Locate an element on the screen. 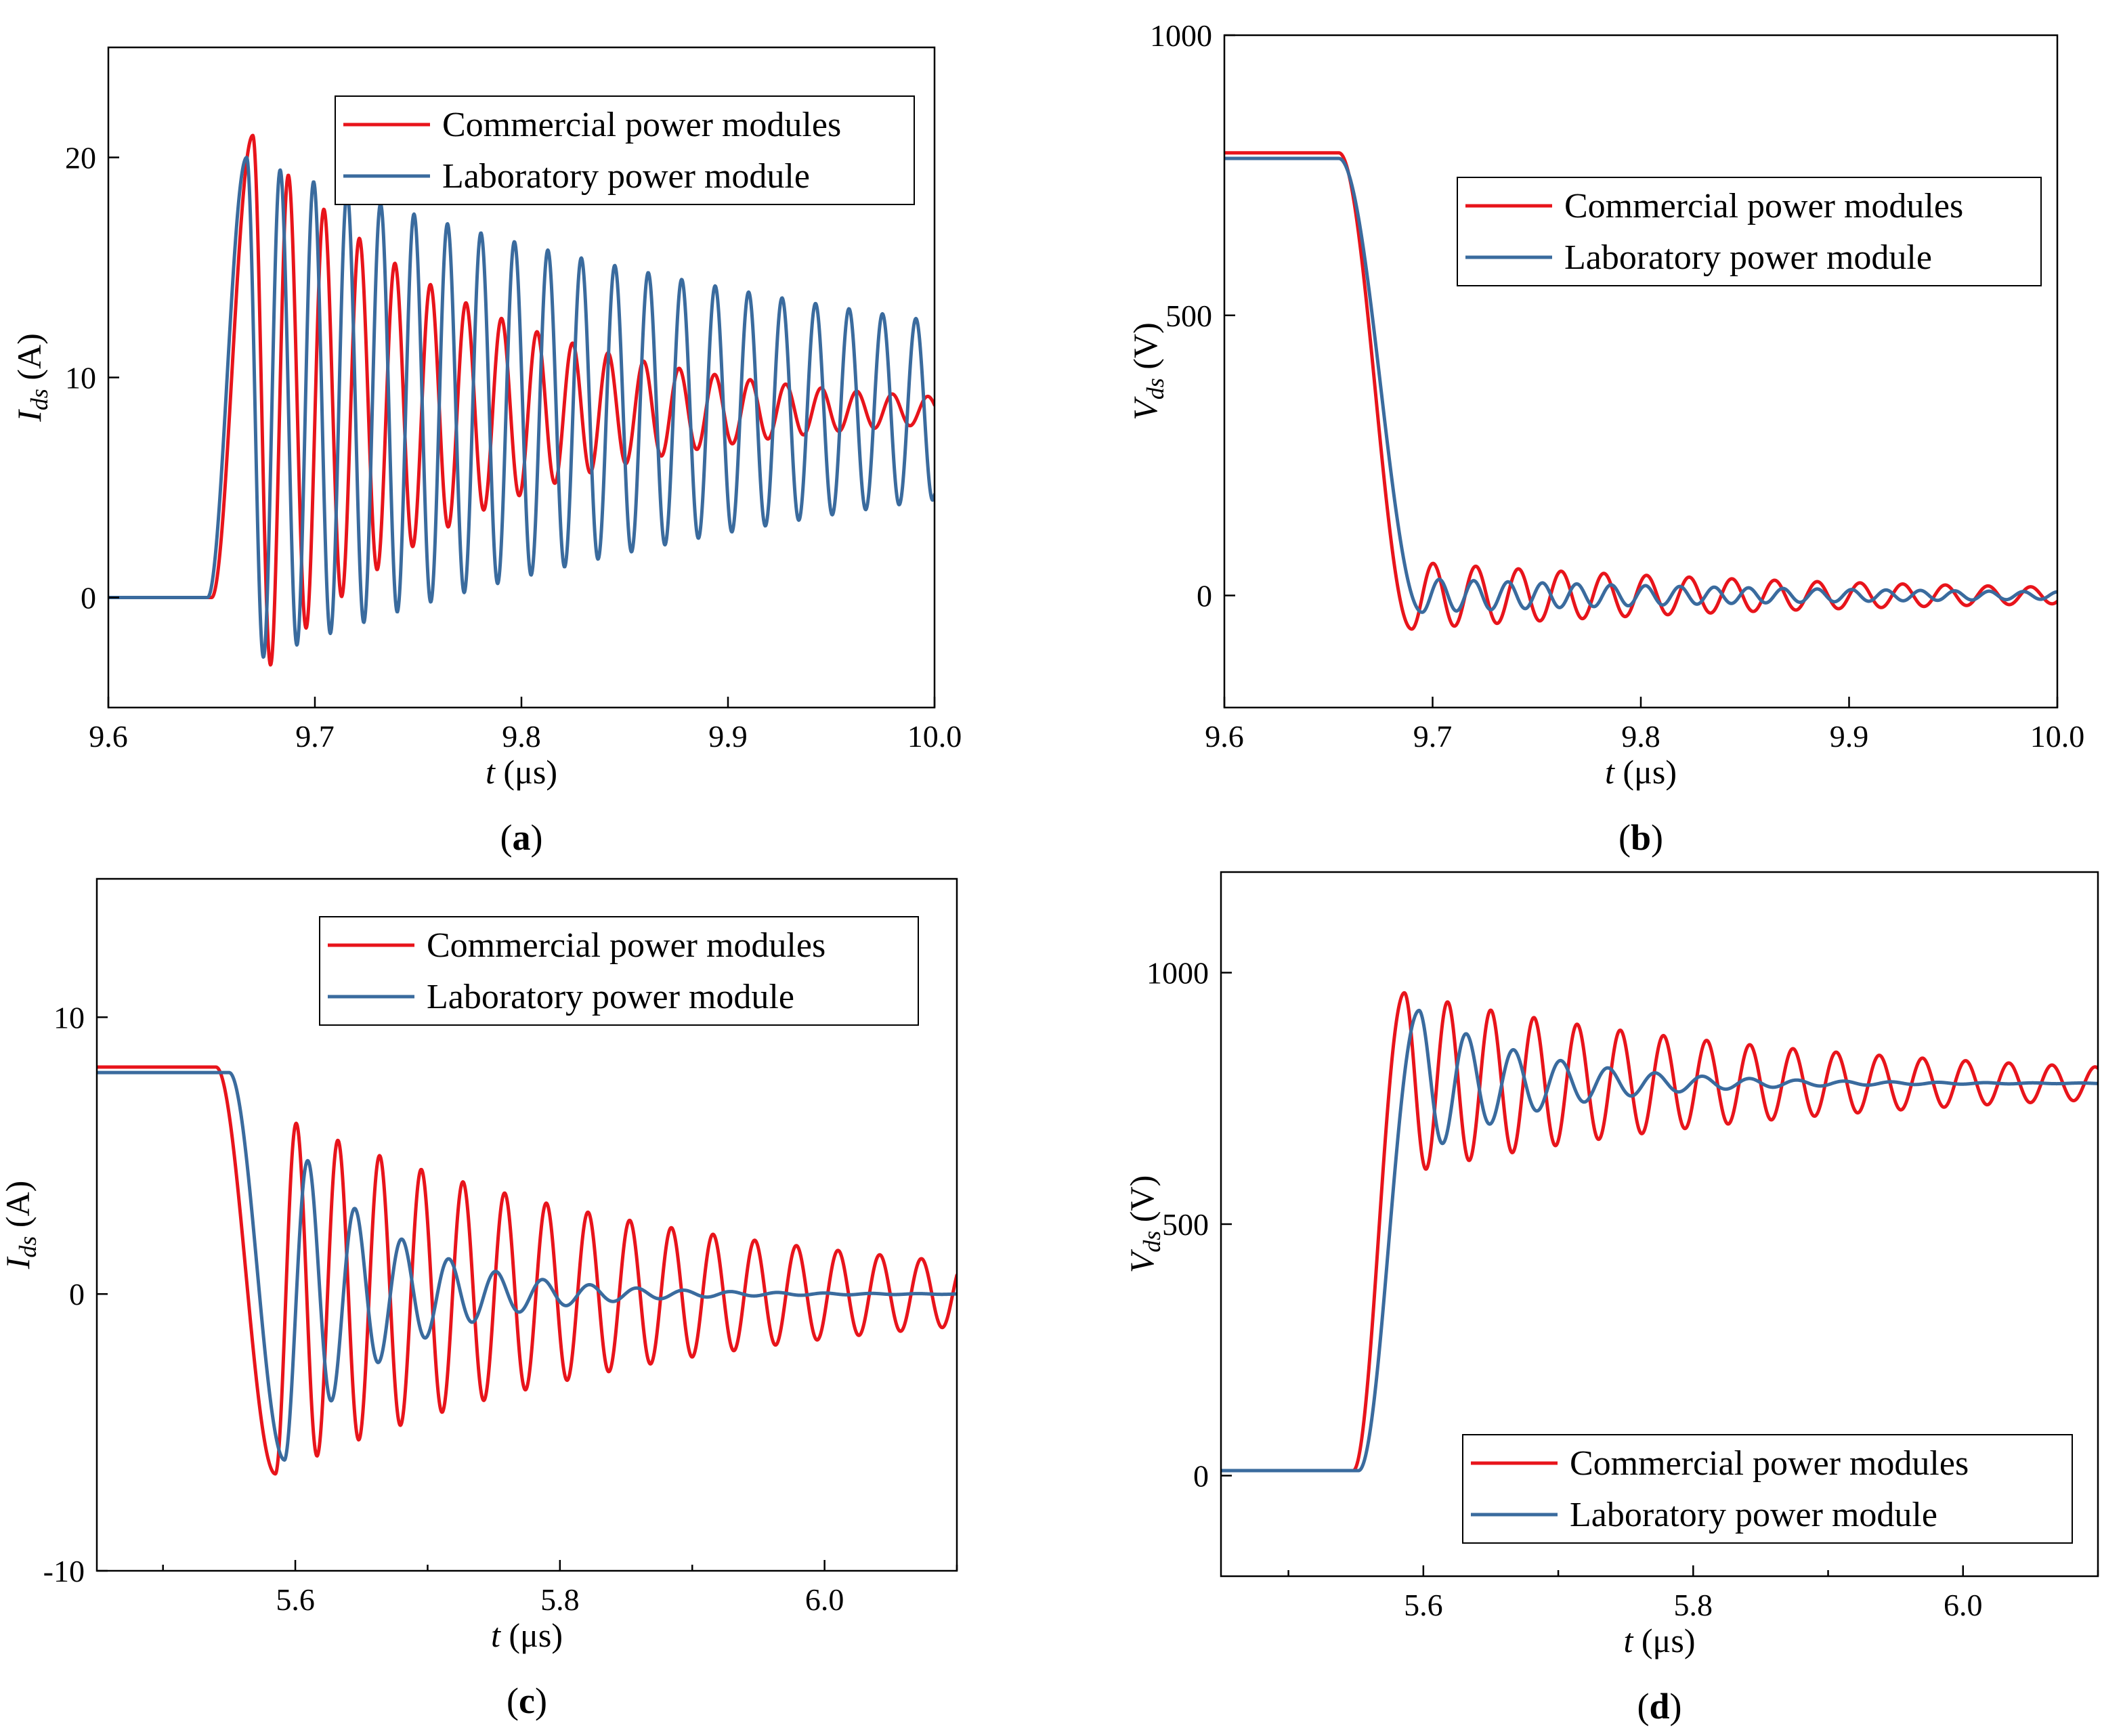 The width and height of the screenshot is (2123, 1736). caption-letter: c is located at coordinates (527, 1700).